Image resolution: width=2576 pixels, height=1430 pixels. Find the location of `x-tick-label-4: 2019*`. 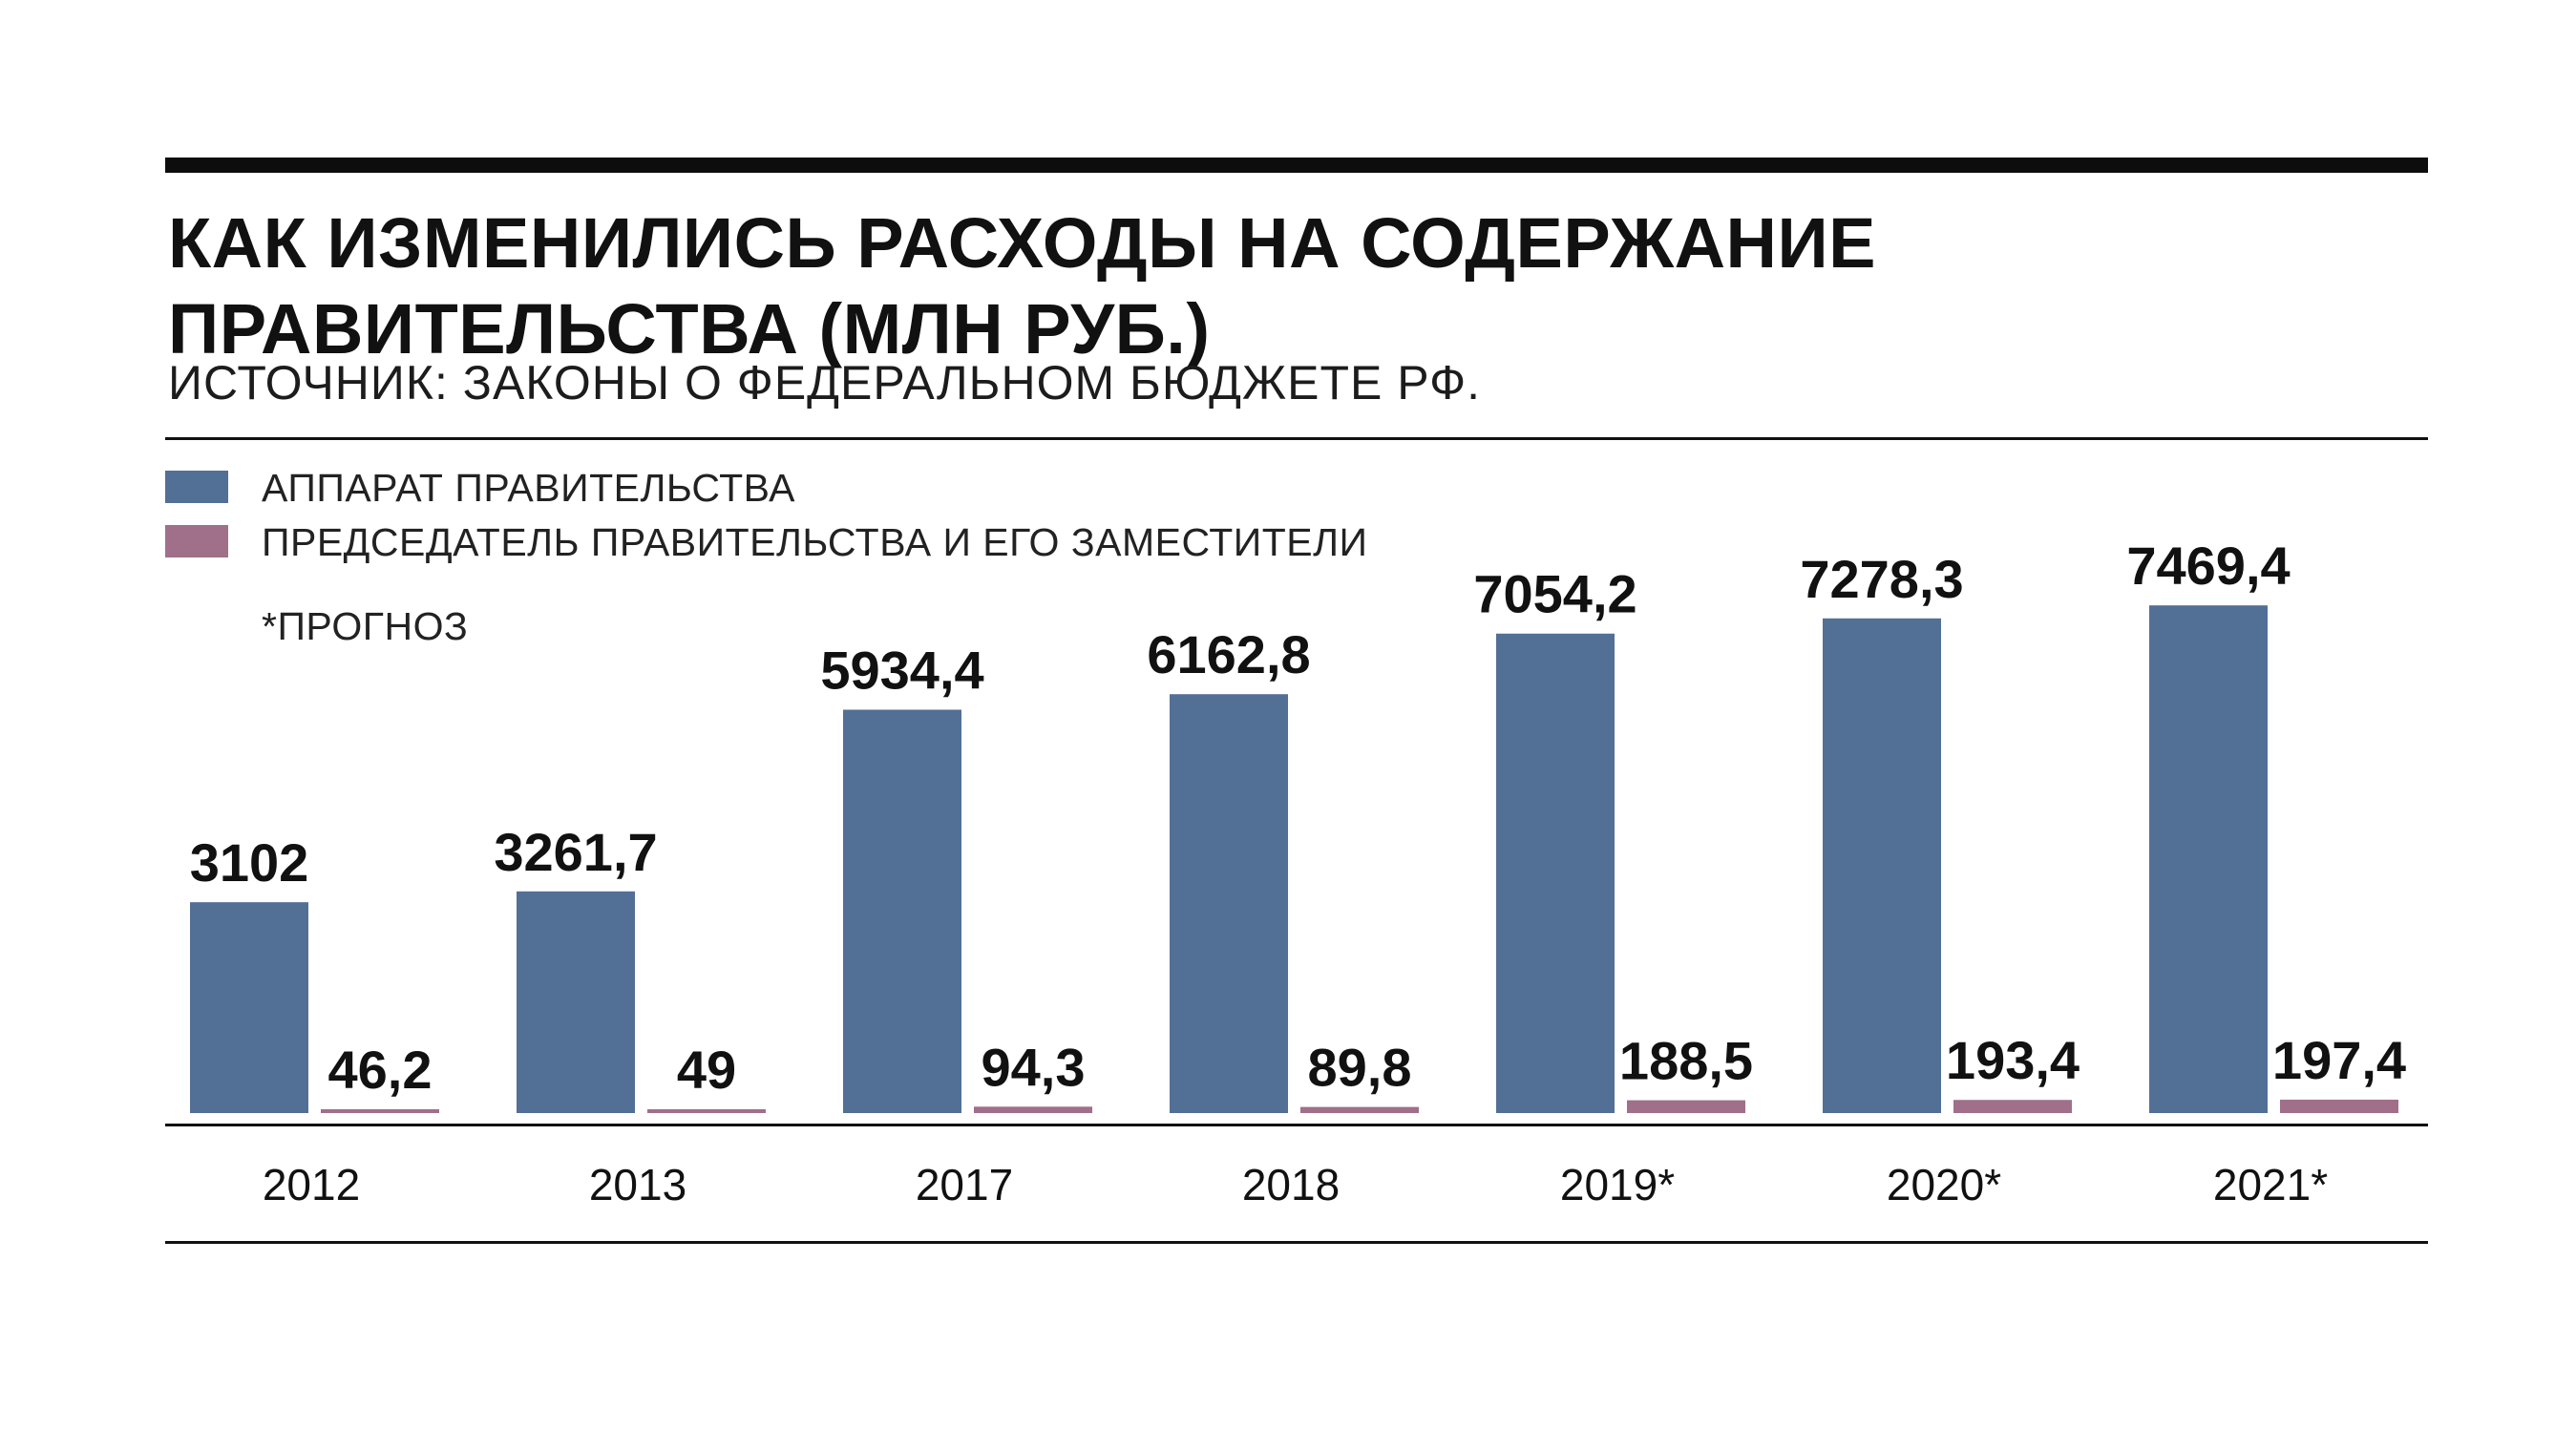

x-tick-label-4: 2019* is located at coordinates (1617, 1184).